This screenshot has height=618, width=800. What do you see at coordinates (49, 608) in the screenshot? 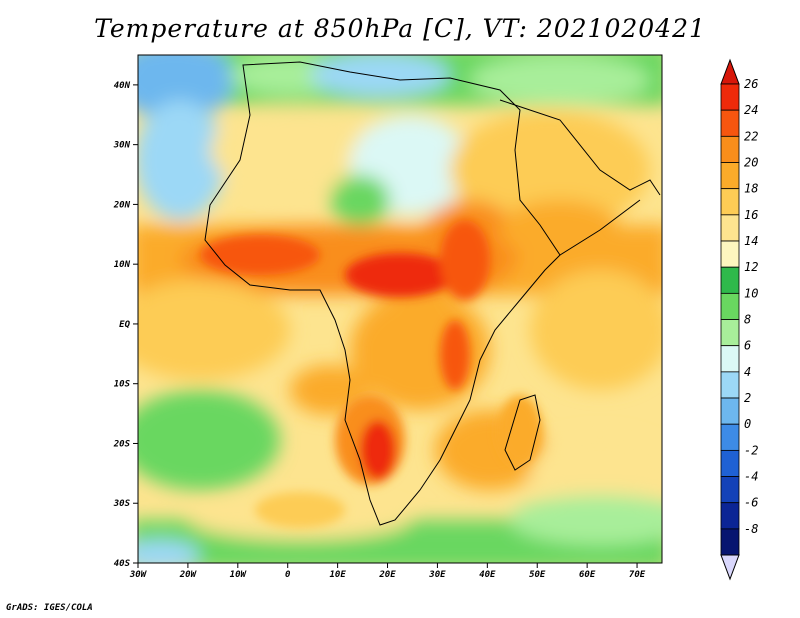
I see `credit-text: GrADS: IGES/COLA` at bounding box center [49, 608].